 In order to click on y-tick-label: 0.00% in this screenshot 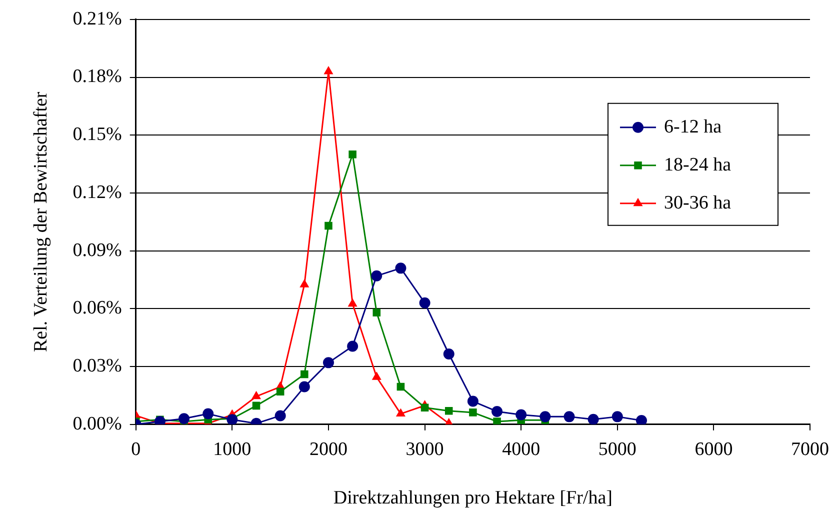, I will do `click(97, 423)`.